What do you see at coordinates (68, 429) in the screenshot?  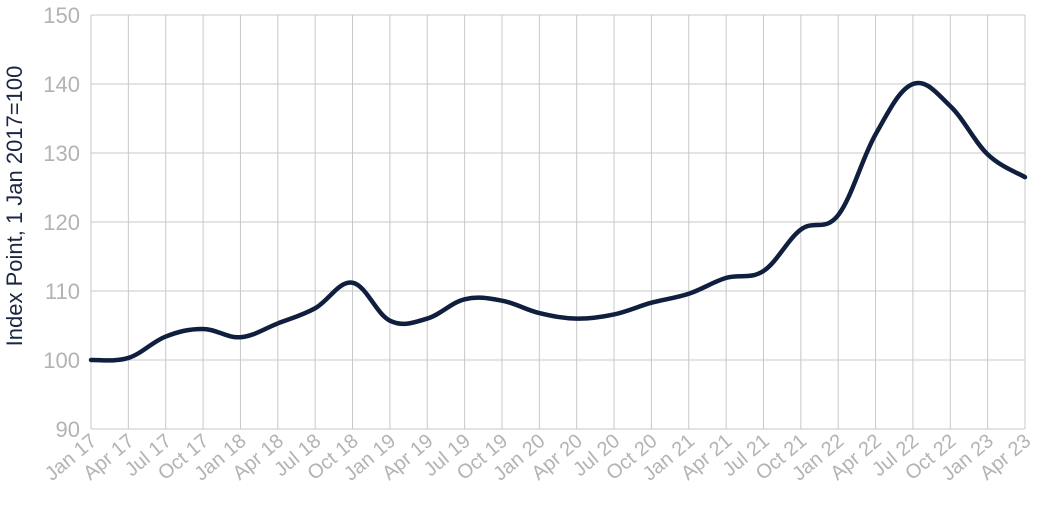 I see `y-tick-label: 90` at bounding box center [68, 429].